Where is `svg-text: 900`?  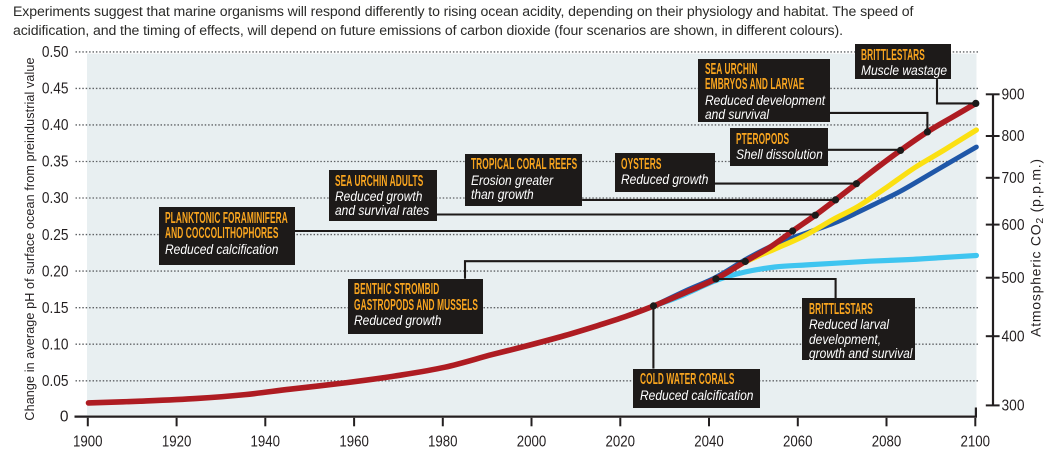
svg-text: 900 is located at coordinates (1013, 95).